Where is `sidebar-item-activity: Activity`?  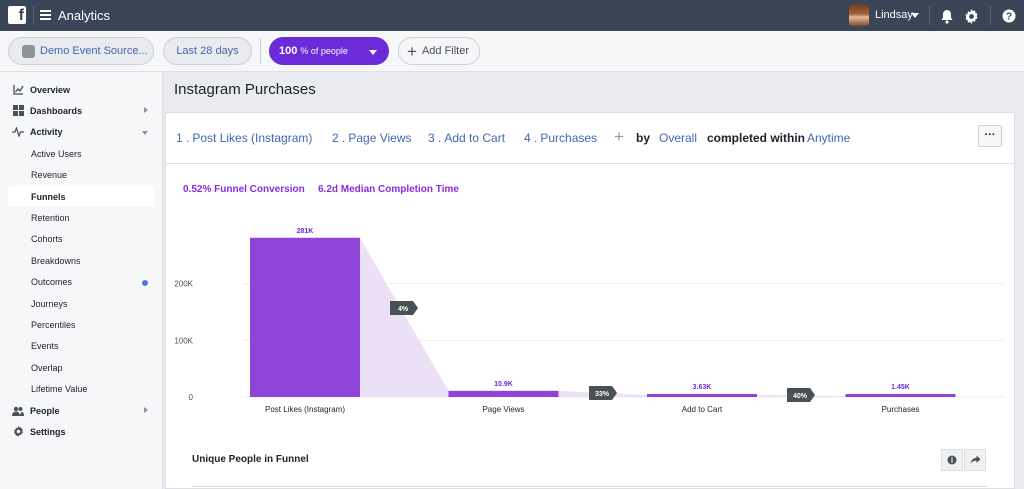
sidebar-item-activity: Activity is located at coordinates (81, 132).